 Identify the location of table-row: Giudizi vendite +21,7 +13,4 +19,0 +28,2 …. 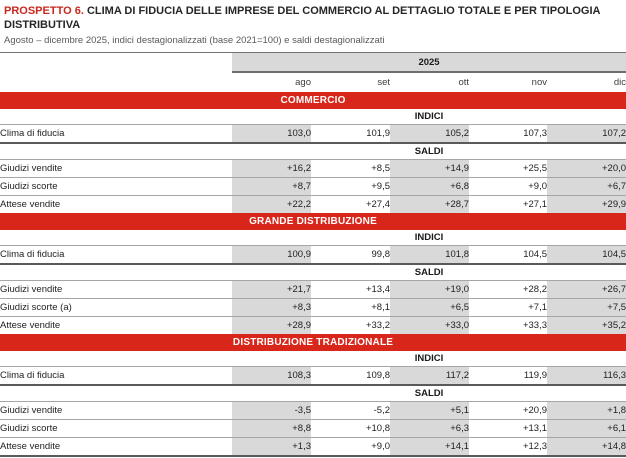
(313, 289).